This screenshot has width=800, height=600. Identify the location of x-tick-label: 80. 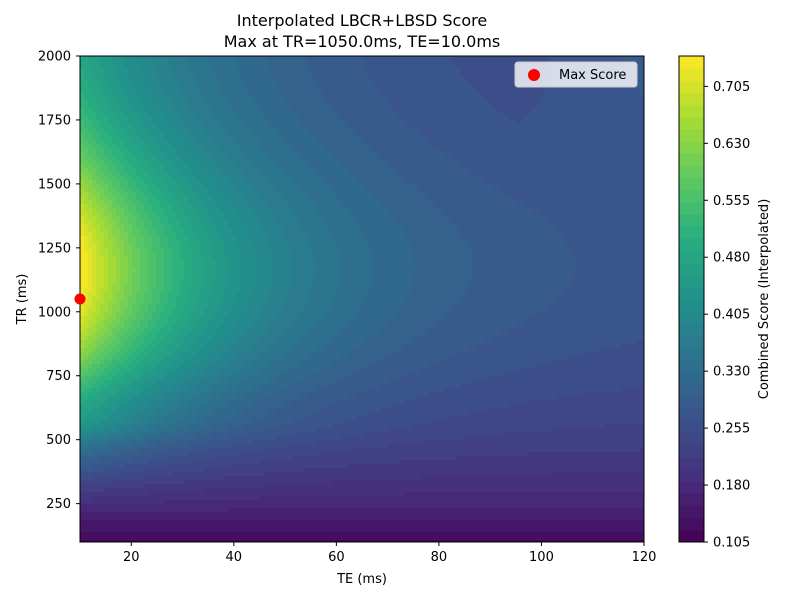
(439, 557).